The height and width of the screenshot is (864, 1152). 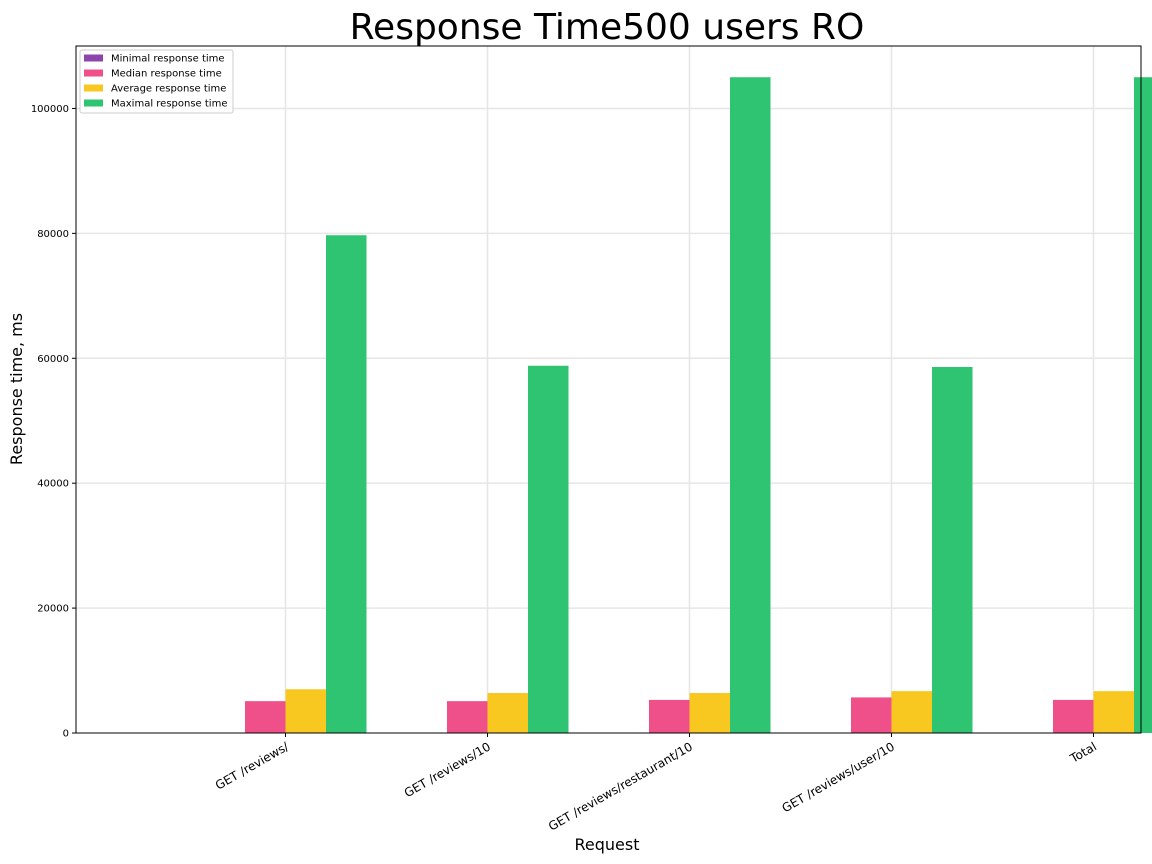 What do you see at coordinates (252, 766) in the screenshot?
I see `x-tick-label: GET /reviews/` at bounding box center [252, 766].